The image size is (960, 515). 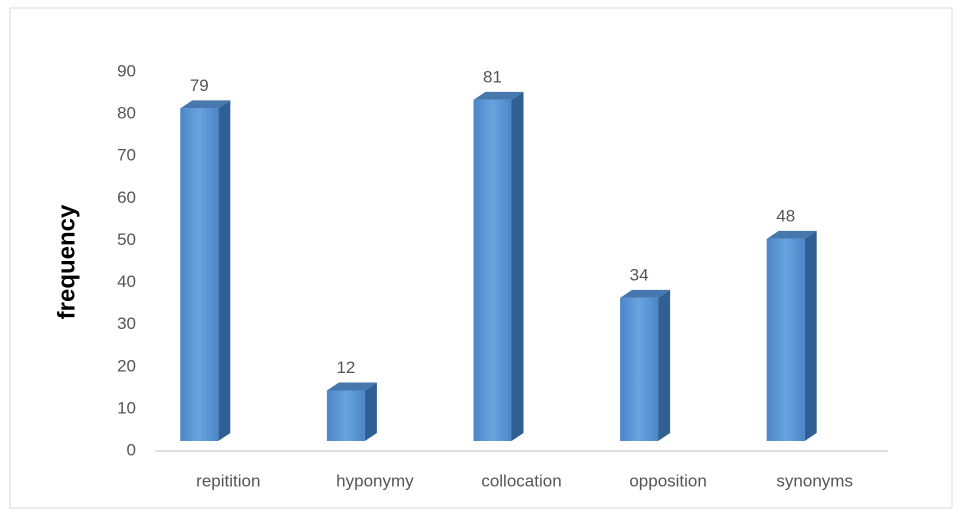 What do you see at coordinates (126, 365) in the screenshot?
I see `y-tick-label: 20` at bounding box center [126, 365].